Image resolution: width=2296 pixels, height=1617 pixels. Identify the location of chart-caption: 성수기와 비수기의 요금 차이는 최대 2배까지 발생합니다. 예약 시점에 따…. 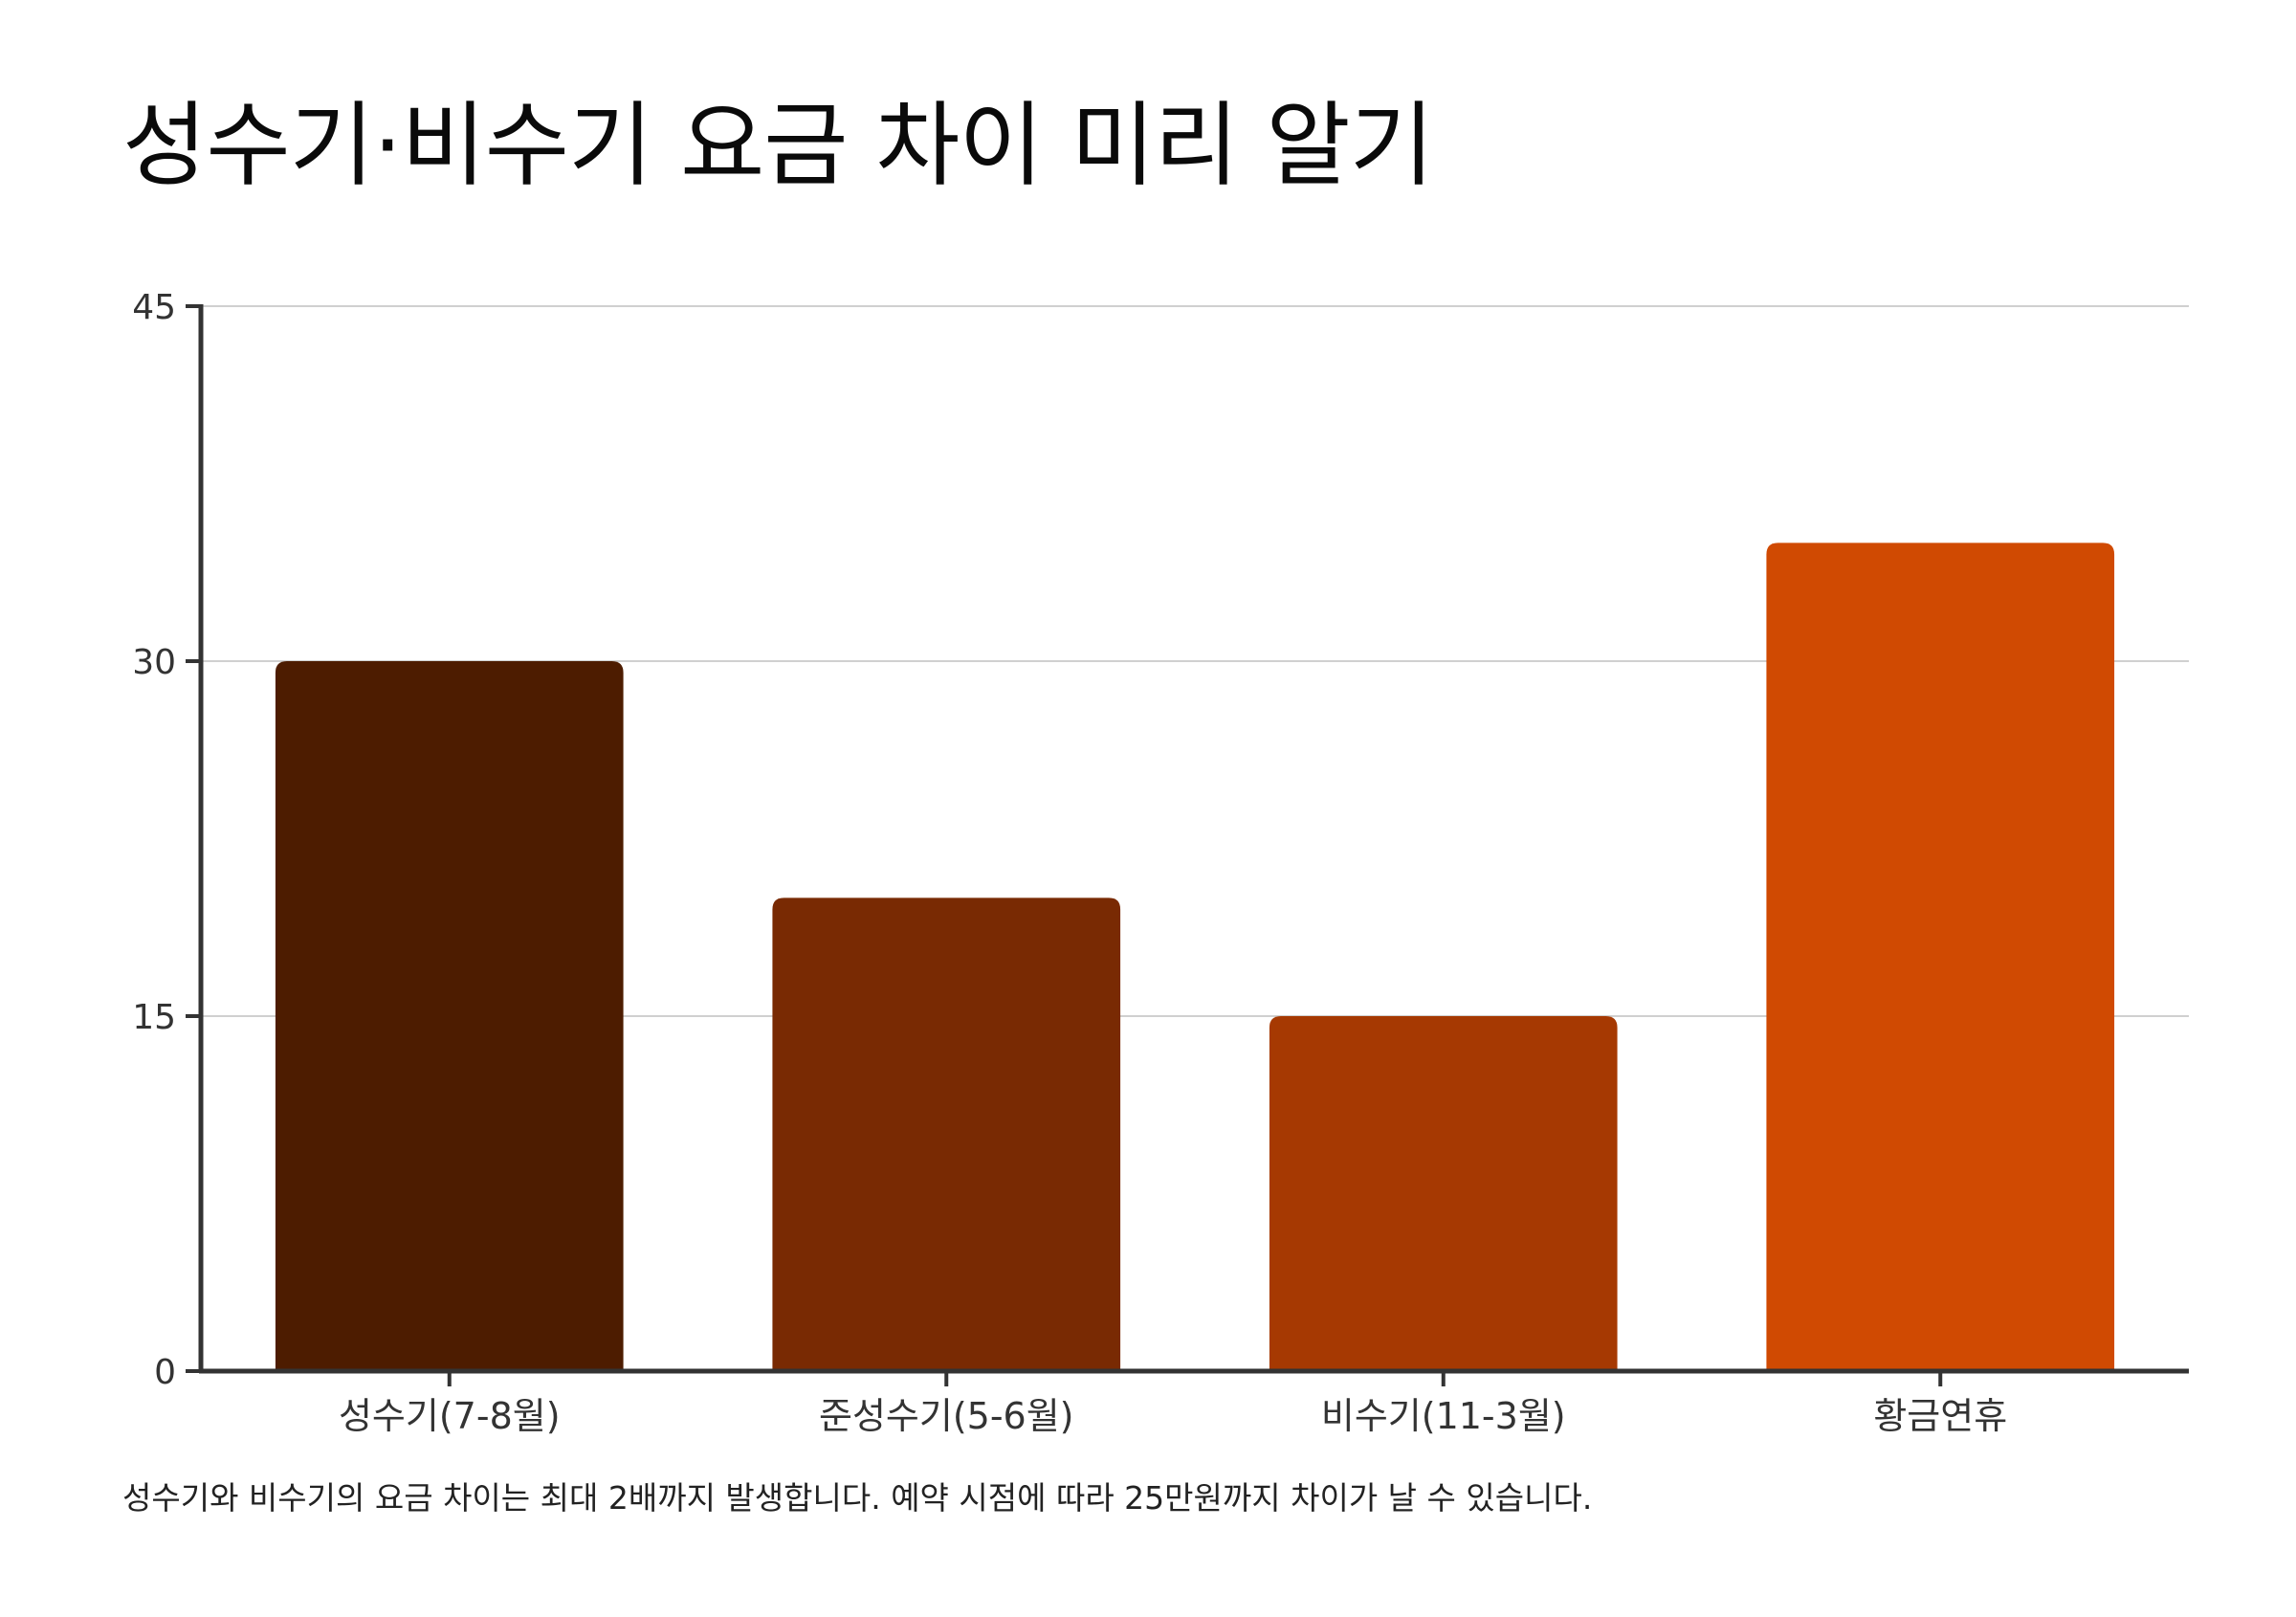
(857, 1498).